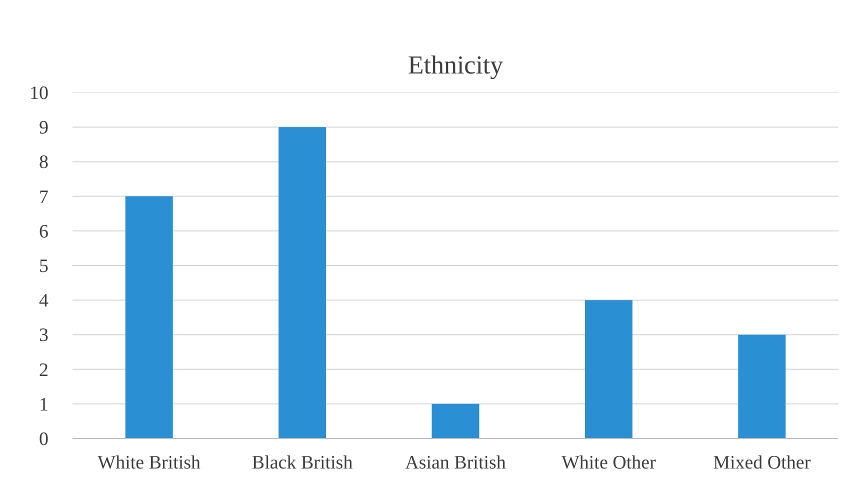 This screenshot has height=483, width=856. Describe the element at coordinates (43, 405) in the screenshot. I see `y-tick-label: 1` at that location.